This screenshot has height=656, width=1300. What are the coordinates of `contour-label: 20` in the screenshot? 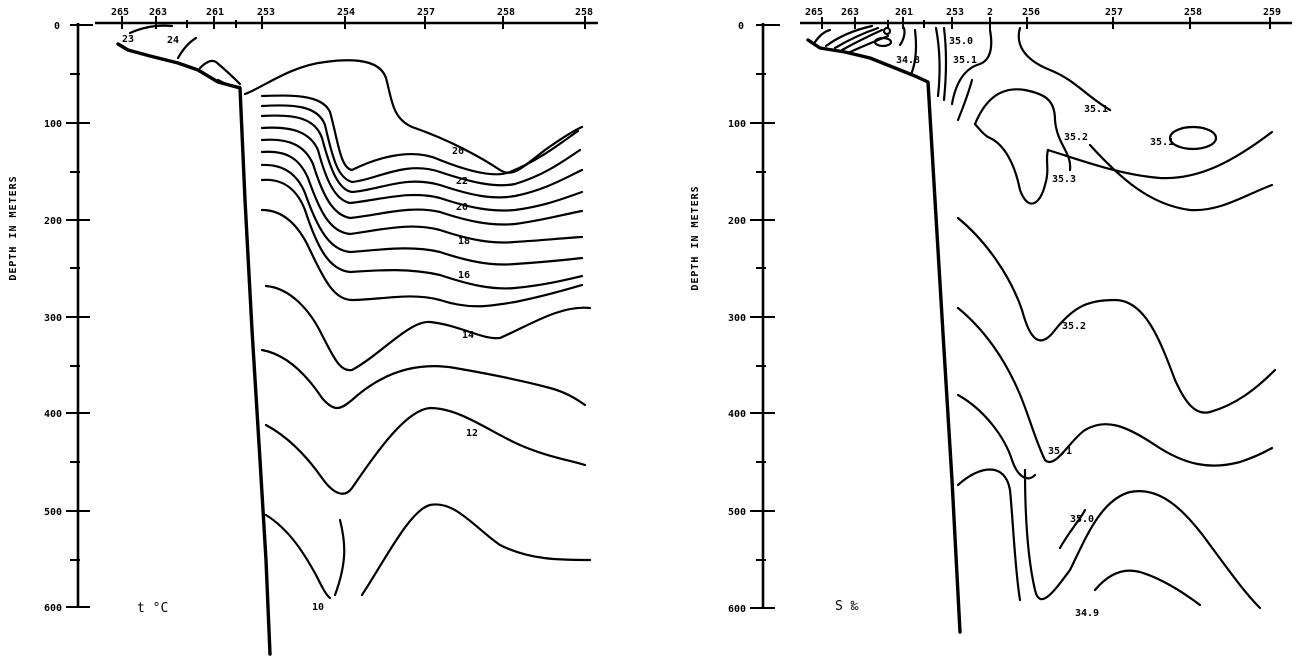 It's located at (462, 207).